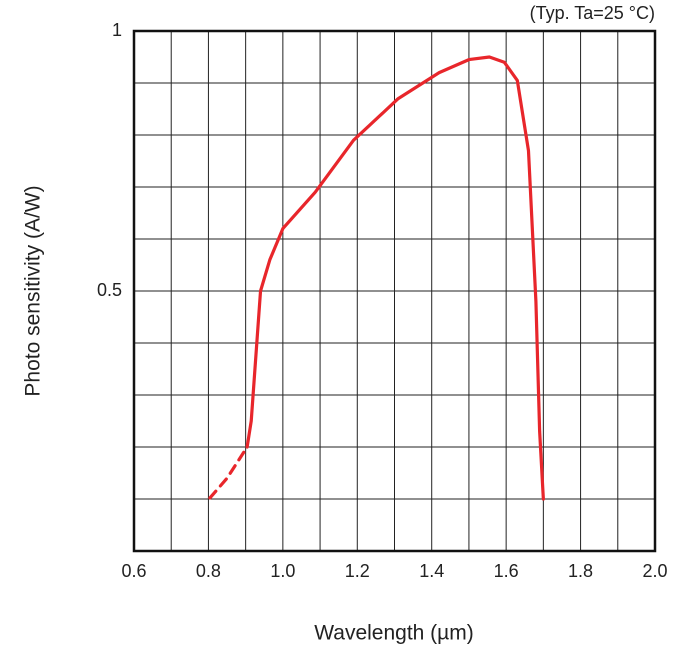  I want to click on x-tick-label: 2.0, so click(654, 571).